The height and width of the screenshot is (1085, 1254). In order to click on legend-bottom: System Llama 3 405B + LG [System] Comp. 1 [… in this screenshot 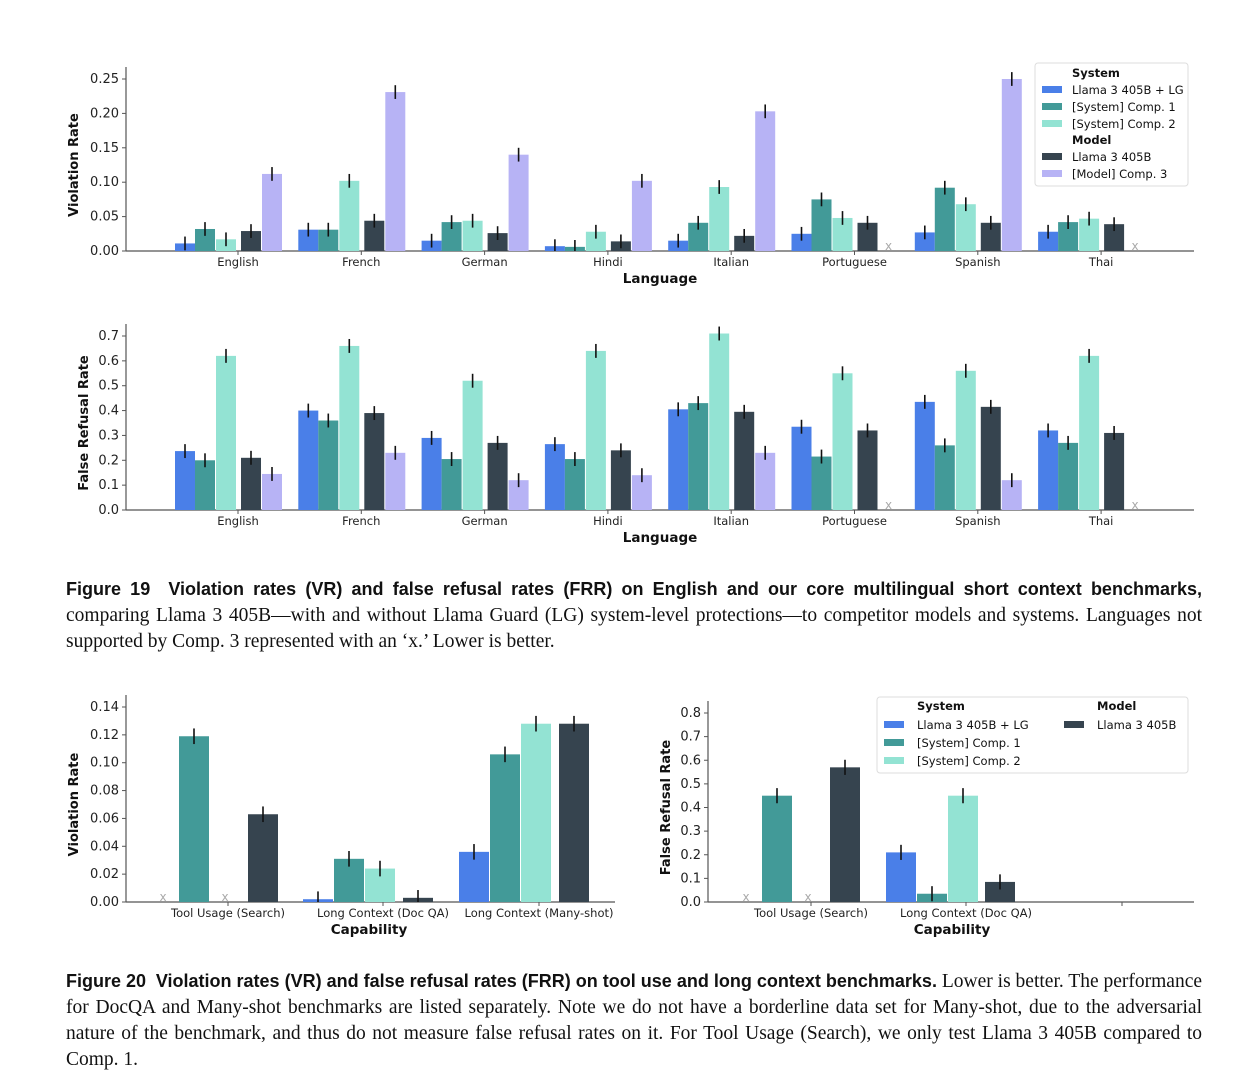, I will do `click(1032, 735)`.